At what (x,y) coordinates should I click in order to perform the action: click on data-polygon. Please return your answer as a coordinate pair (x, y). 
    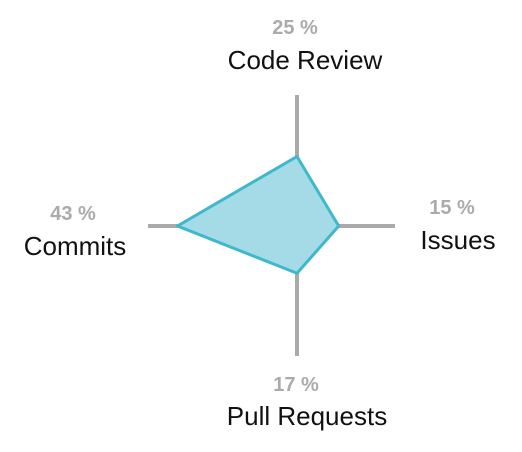
    Looking at the image, I should click on (258, 215).